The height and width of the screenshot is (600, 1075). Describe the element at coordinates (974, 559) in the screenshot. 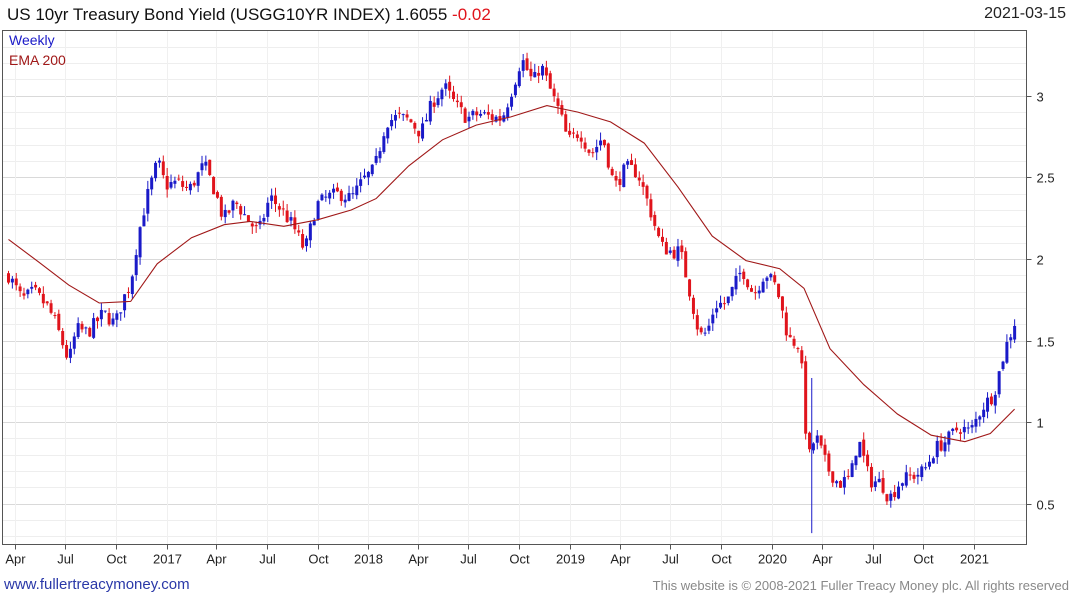

I see `x-tick-label: 2021` at that location.